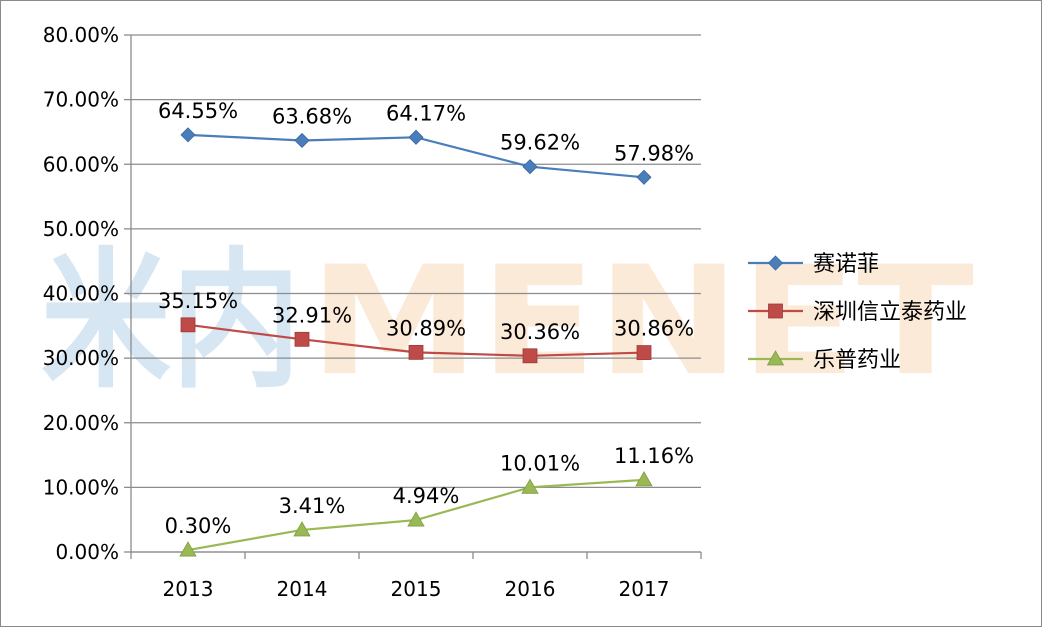 This screenshot has width=1042, height=627. I want to click on data-label: 30.89%, so click(426, 328).